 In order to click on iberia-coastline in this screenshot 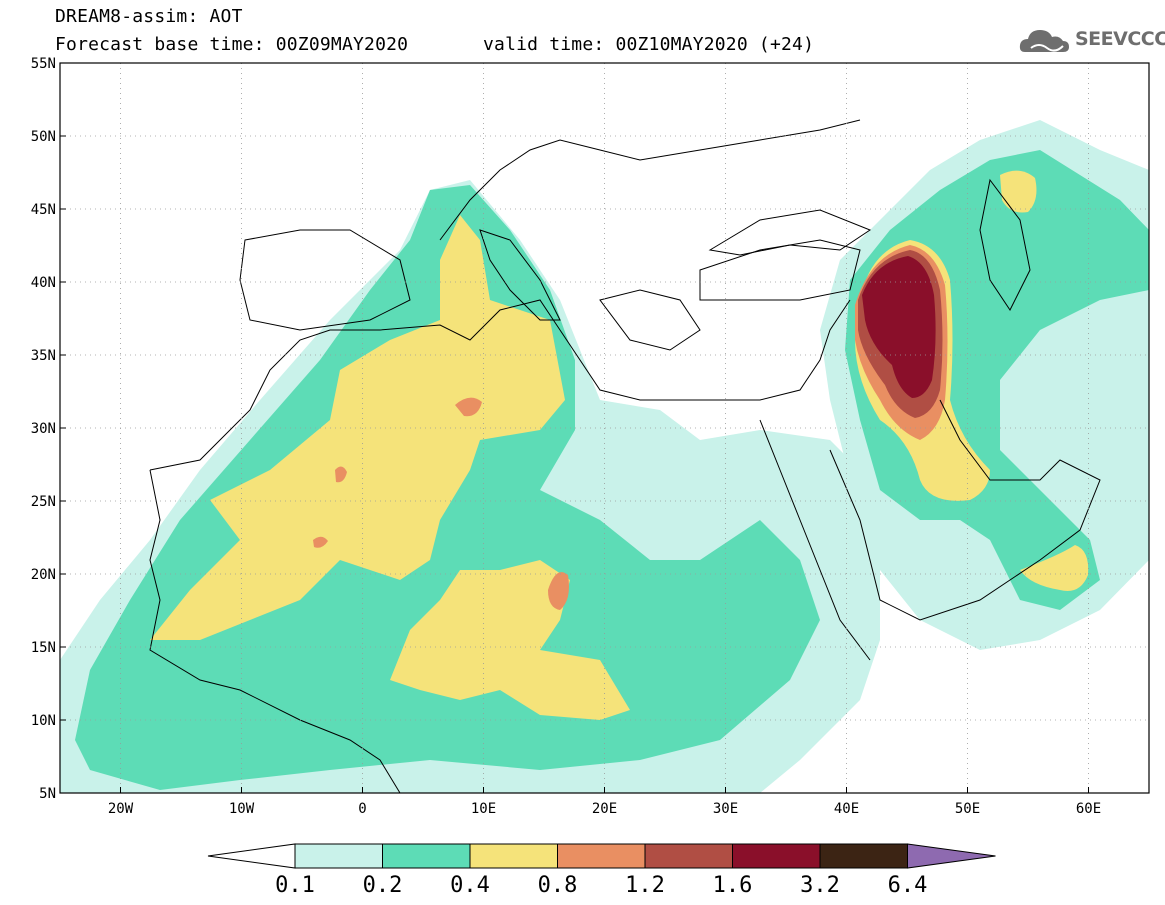, I will do `click(325, 280)`.